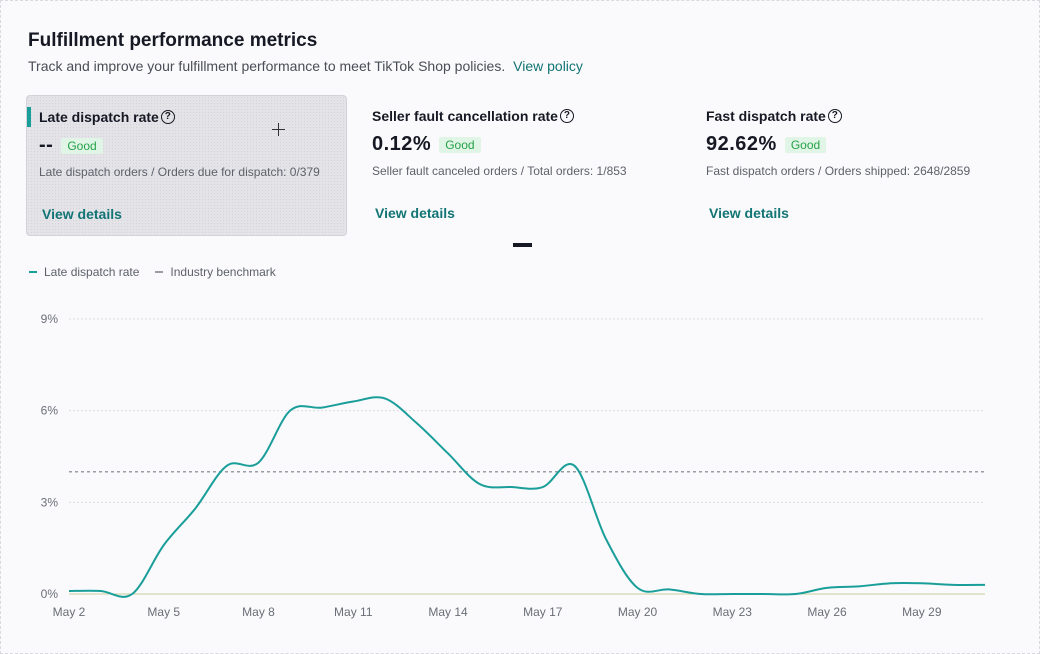 The height and width of the screenshot is (654, 1040). I want to click on metric-title-label: Late dispatch rate, so click(99, 117).